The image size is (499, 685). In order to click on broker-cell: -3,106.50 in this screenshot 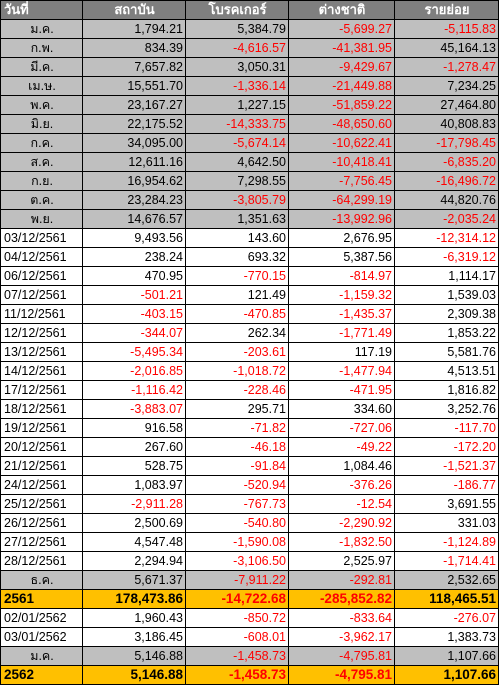, I will do `click(237, 561)`.